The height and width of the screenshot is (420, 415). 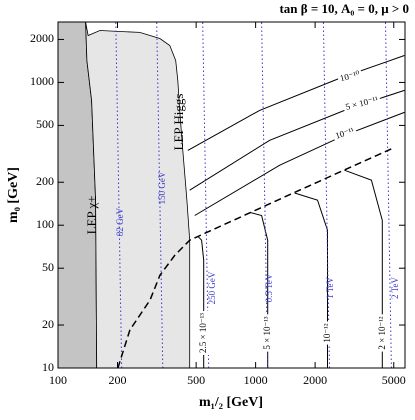 I want to click on contour-label: 150 GeV, so click(x=162, y=187).